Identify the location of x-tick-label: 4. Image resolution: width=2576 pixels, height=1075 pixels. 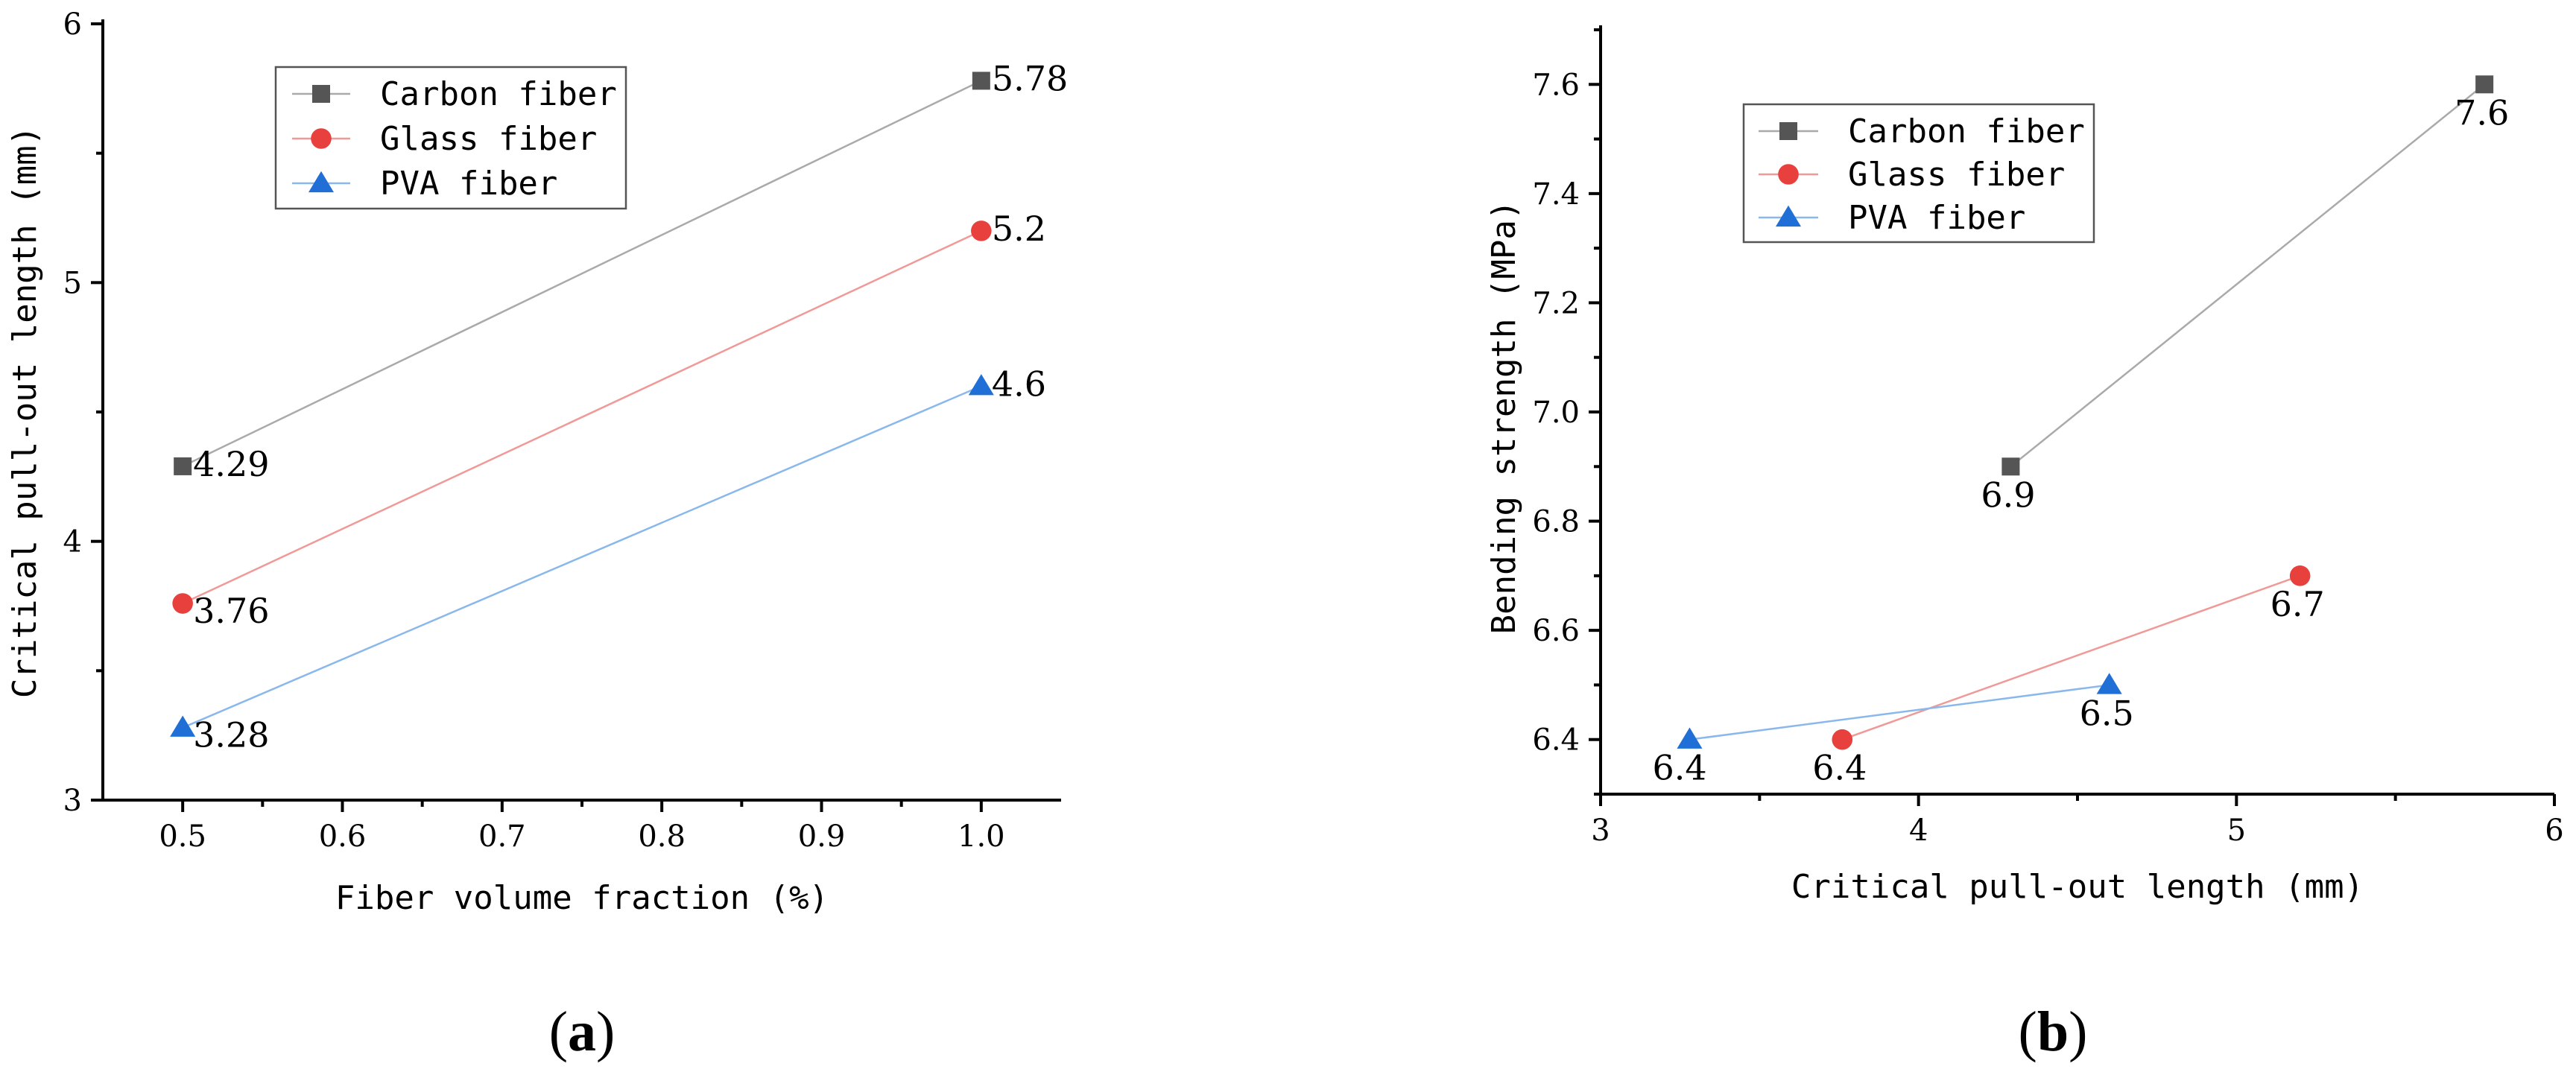
(1918, 831).